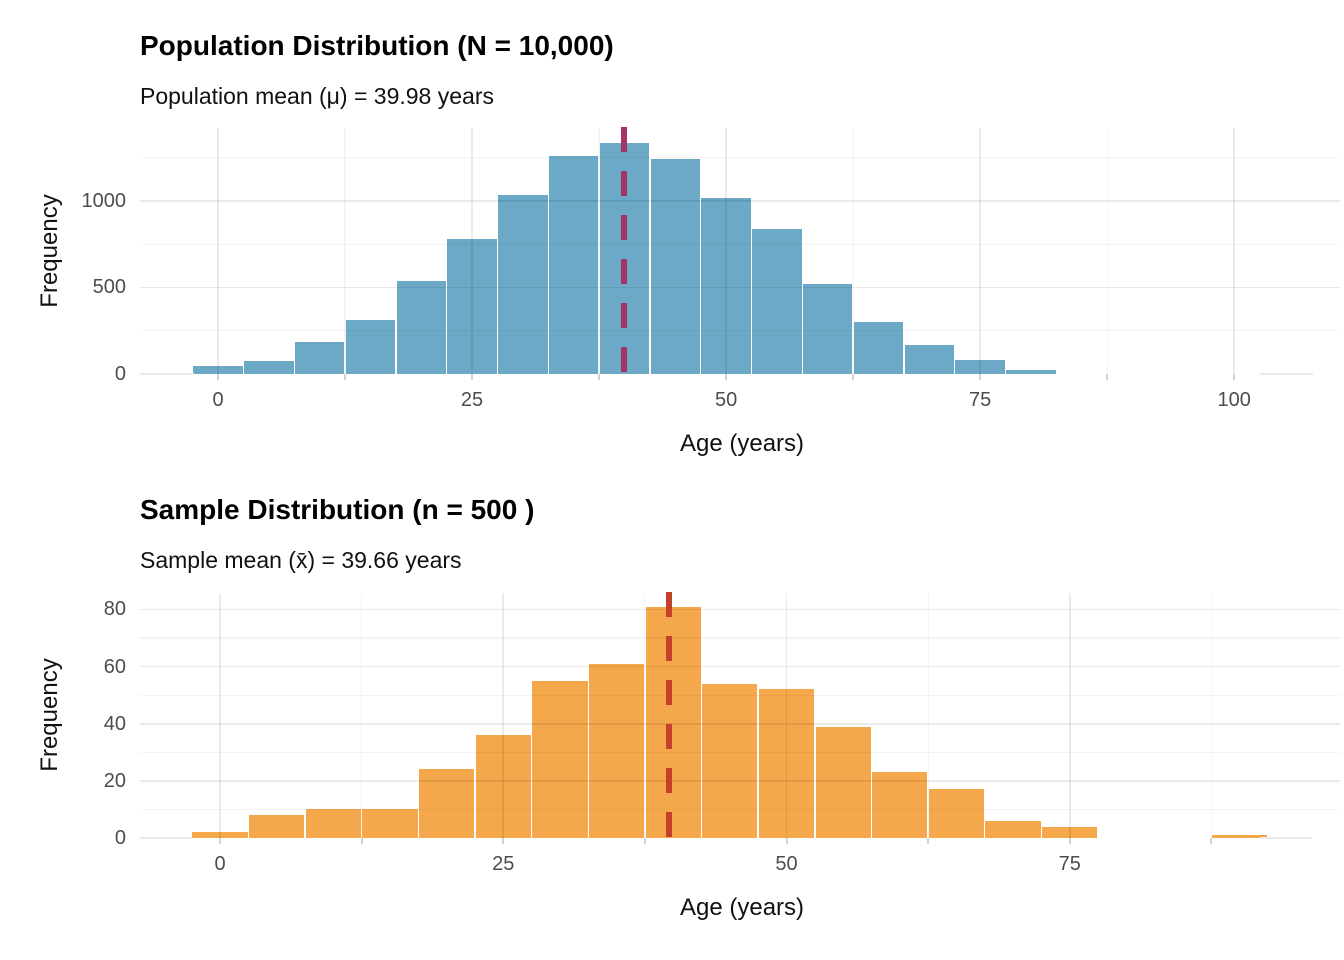 The image size is (1344, 960). What do you see at coordinates (104, 200) in the screenshot?
I see `y-tick-label: 1000` at bounding box center [104, 200].